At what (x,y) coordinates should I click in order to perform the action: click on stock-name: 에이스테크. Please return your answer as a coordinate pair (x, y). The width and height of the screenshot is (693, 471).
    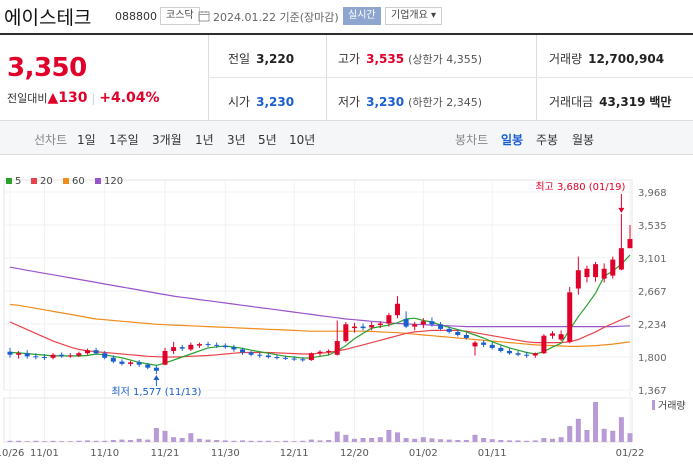
    Looking at the image, I should click on (47, 16).